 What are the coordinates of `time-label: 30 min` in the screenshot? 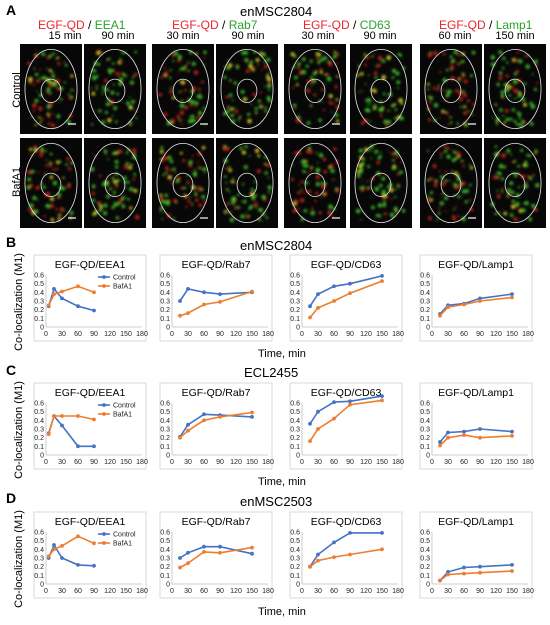 It's located at (183, 36).